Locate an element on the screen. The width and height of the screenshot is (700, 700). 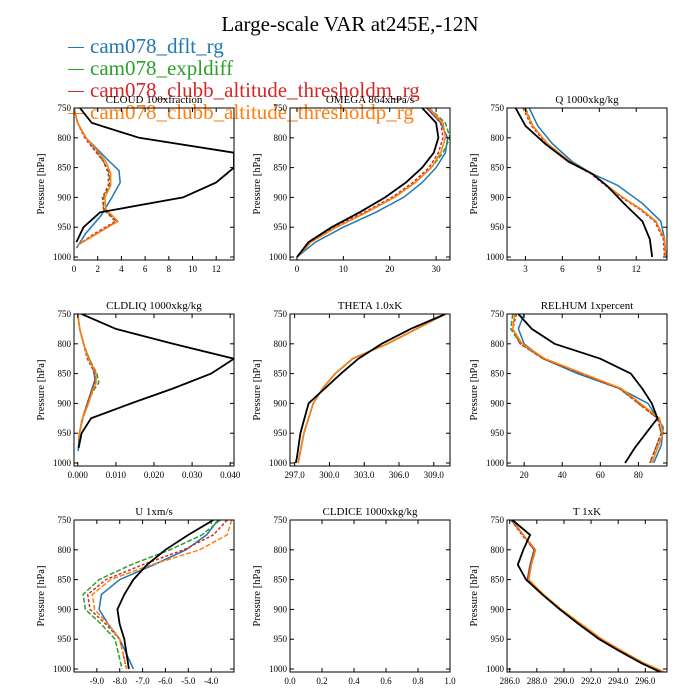
x-tick-label: 0.6 is located at coordinates (386, 681).